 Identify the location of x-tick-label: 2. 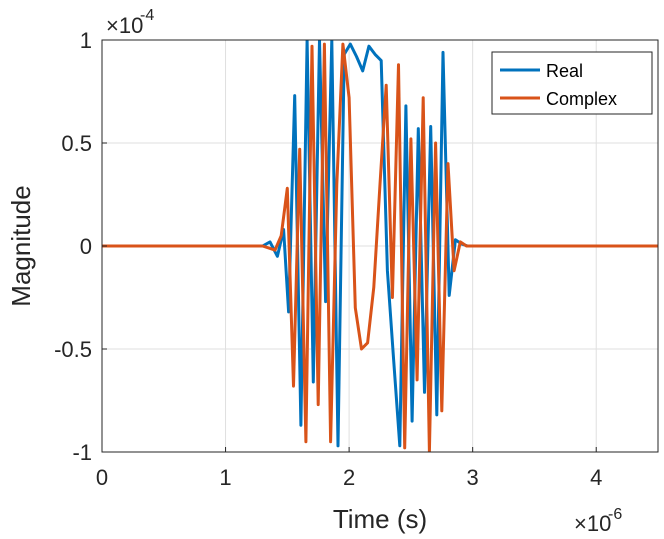
(349, 477).